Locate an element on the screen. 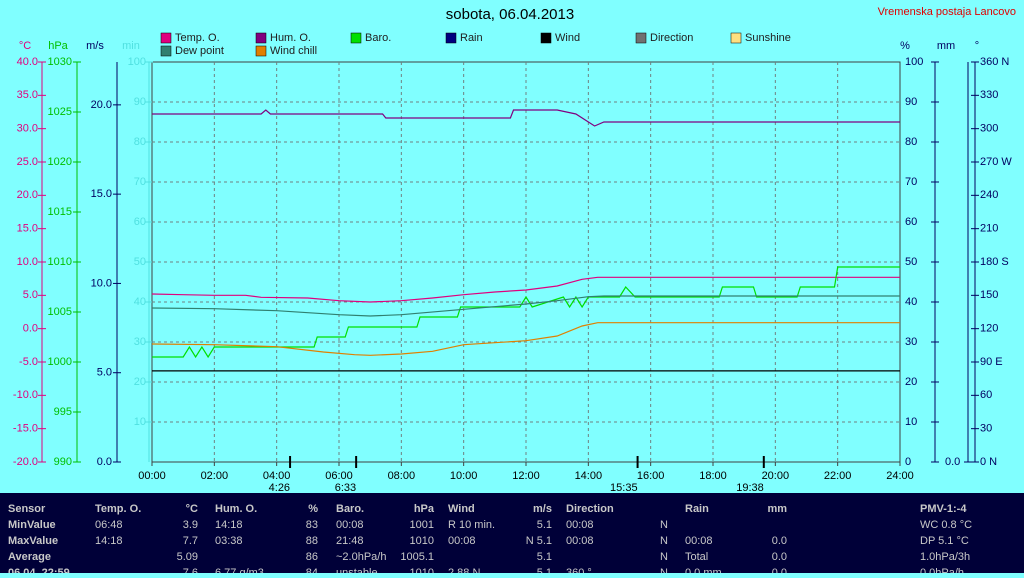 The width and height of the screenshot is (1024, 578). y-tick-label: 100 is located at coordinates (914, 62).